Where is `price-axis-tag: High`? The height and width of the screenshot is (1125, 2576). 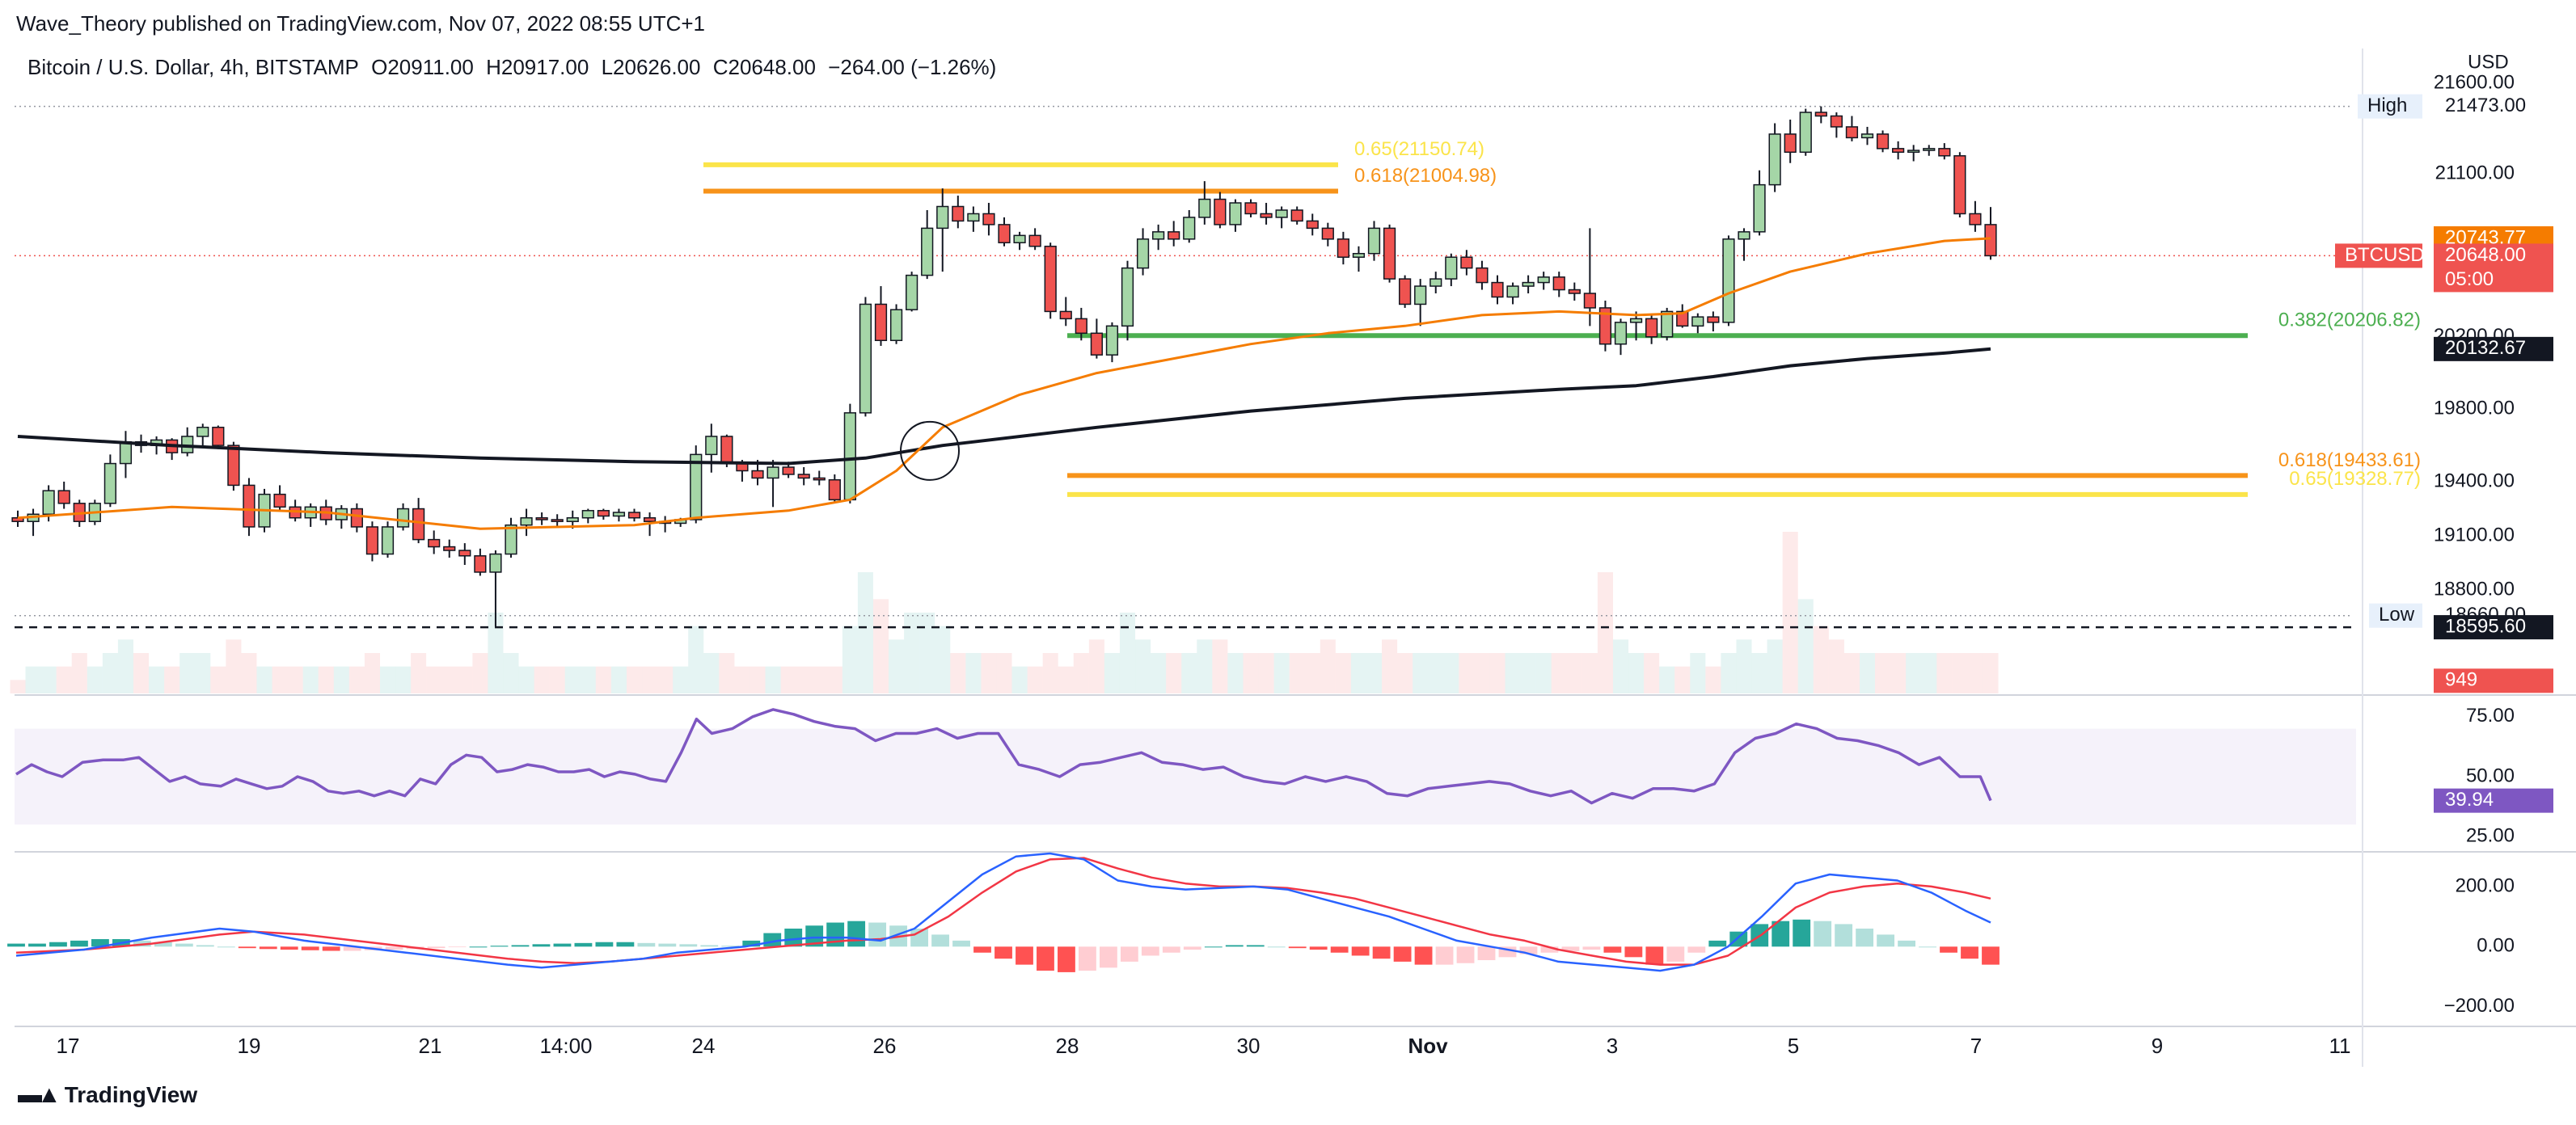
price-axis-tag: High is located at coordinates (2387, 105).